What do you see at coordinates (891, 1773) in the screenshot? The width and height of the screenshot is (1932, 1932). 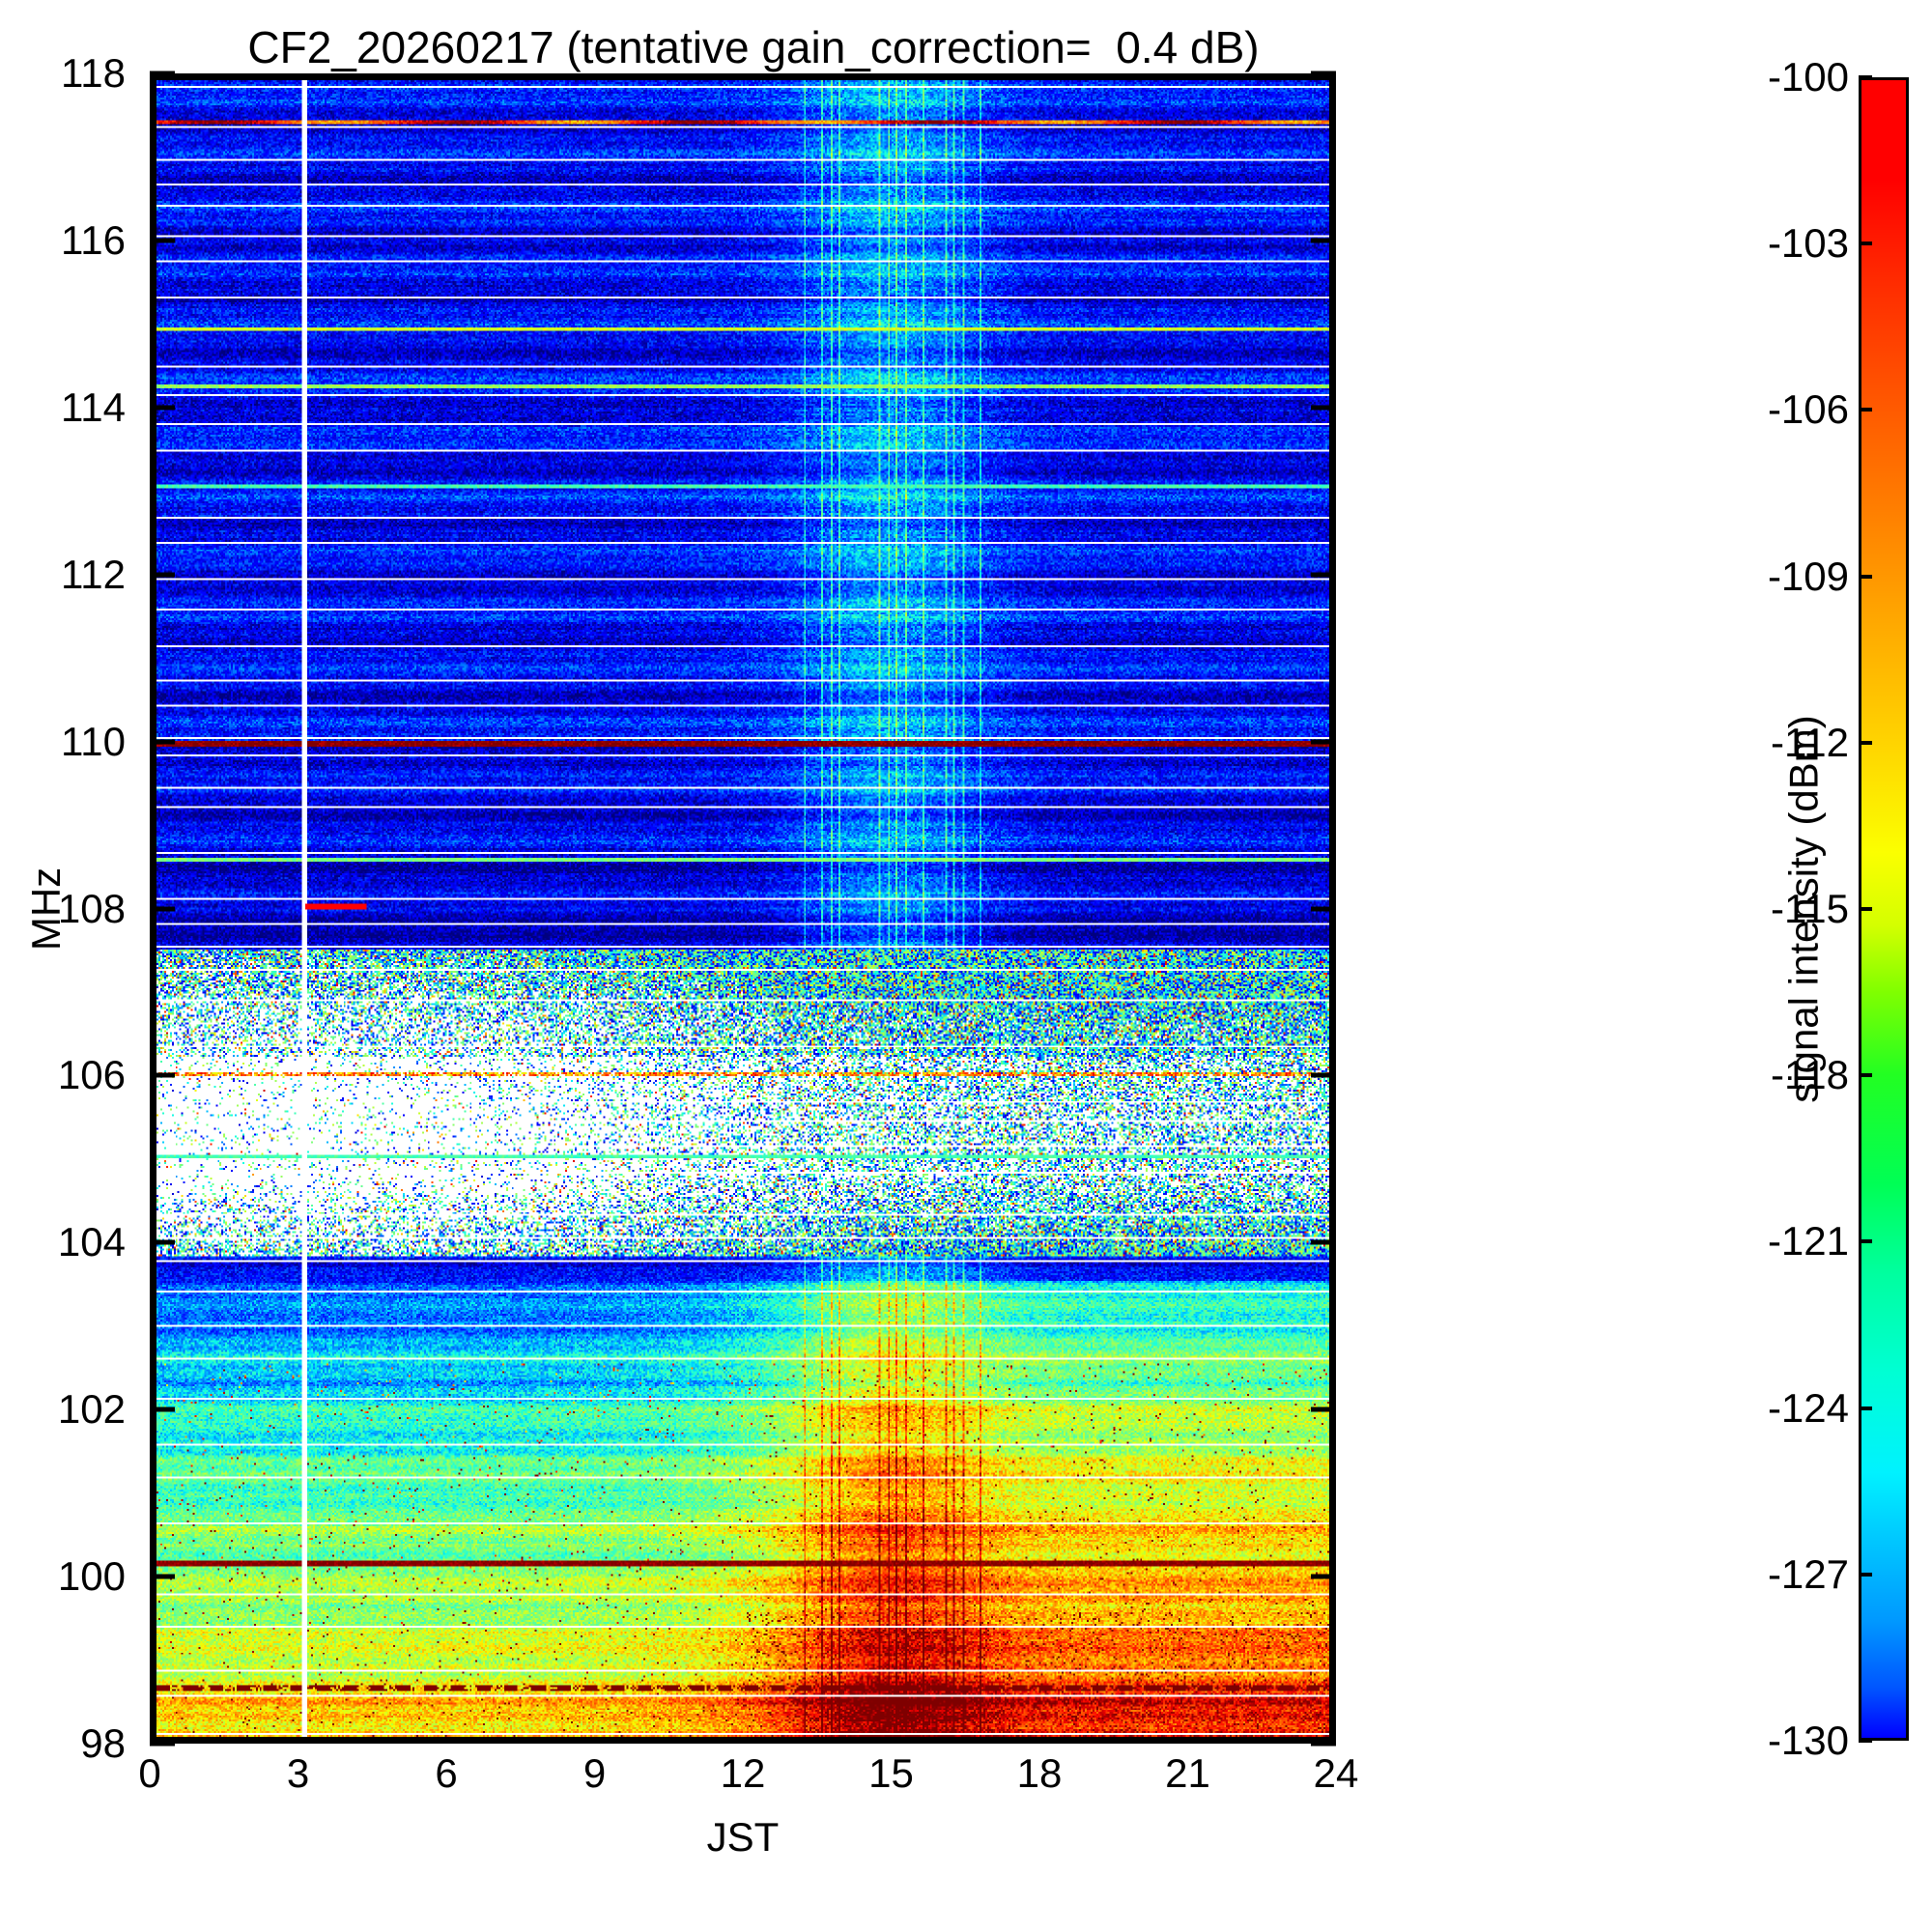 I see `x-tick-label: 15` at bounding box center [891, 1773].